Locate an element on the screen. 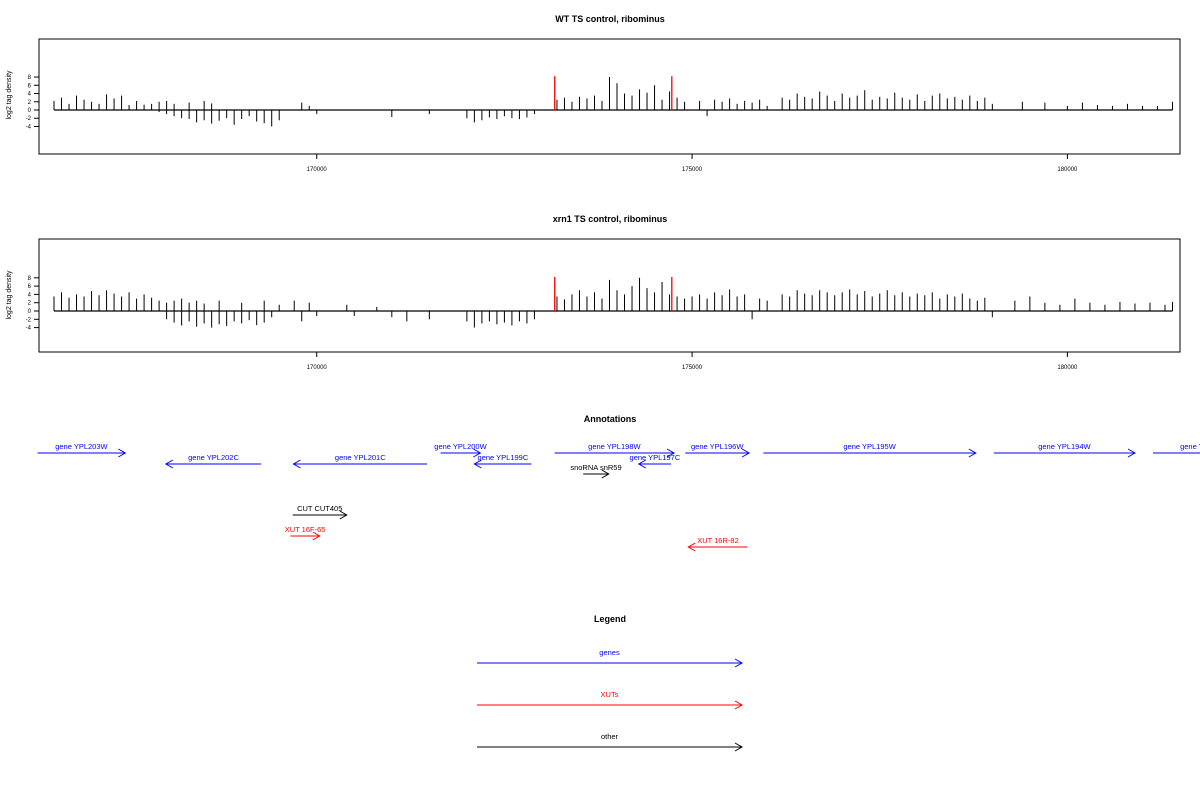 Image resolution: width=1200 pixels, height=800 pixels. xrn1-y-axis-label: log2 tag density is located at coordinates (9, 295).